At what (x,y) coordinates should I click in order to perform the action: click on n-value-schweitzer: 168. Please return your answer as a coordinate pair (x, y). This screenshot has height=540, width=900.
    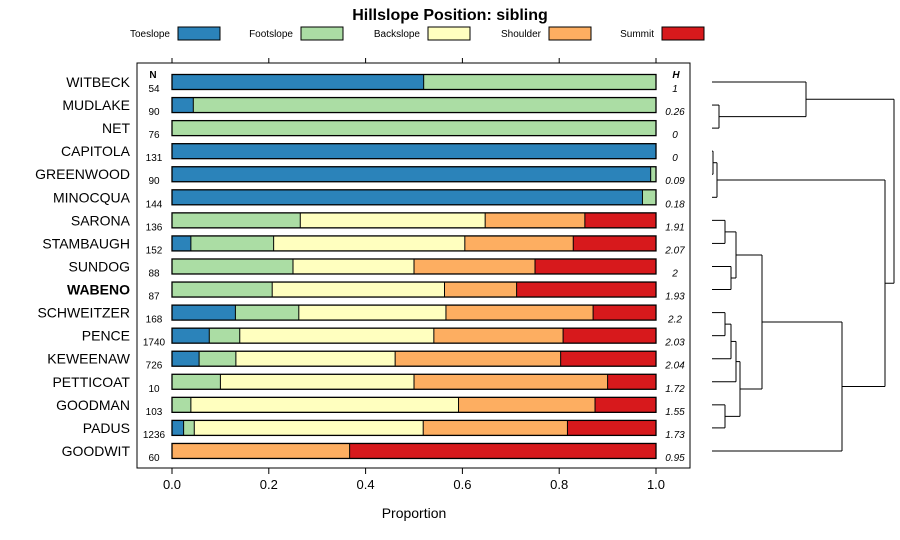
    Looking at the image, I should click on (154, 320).